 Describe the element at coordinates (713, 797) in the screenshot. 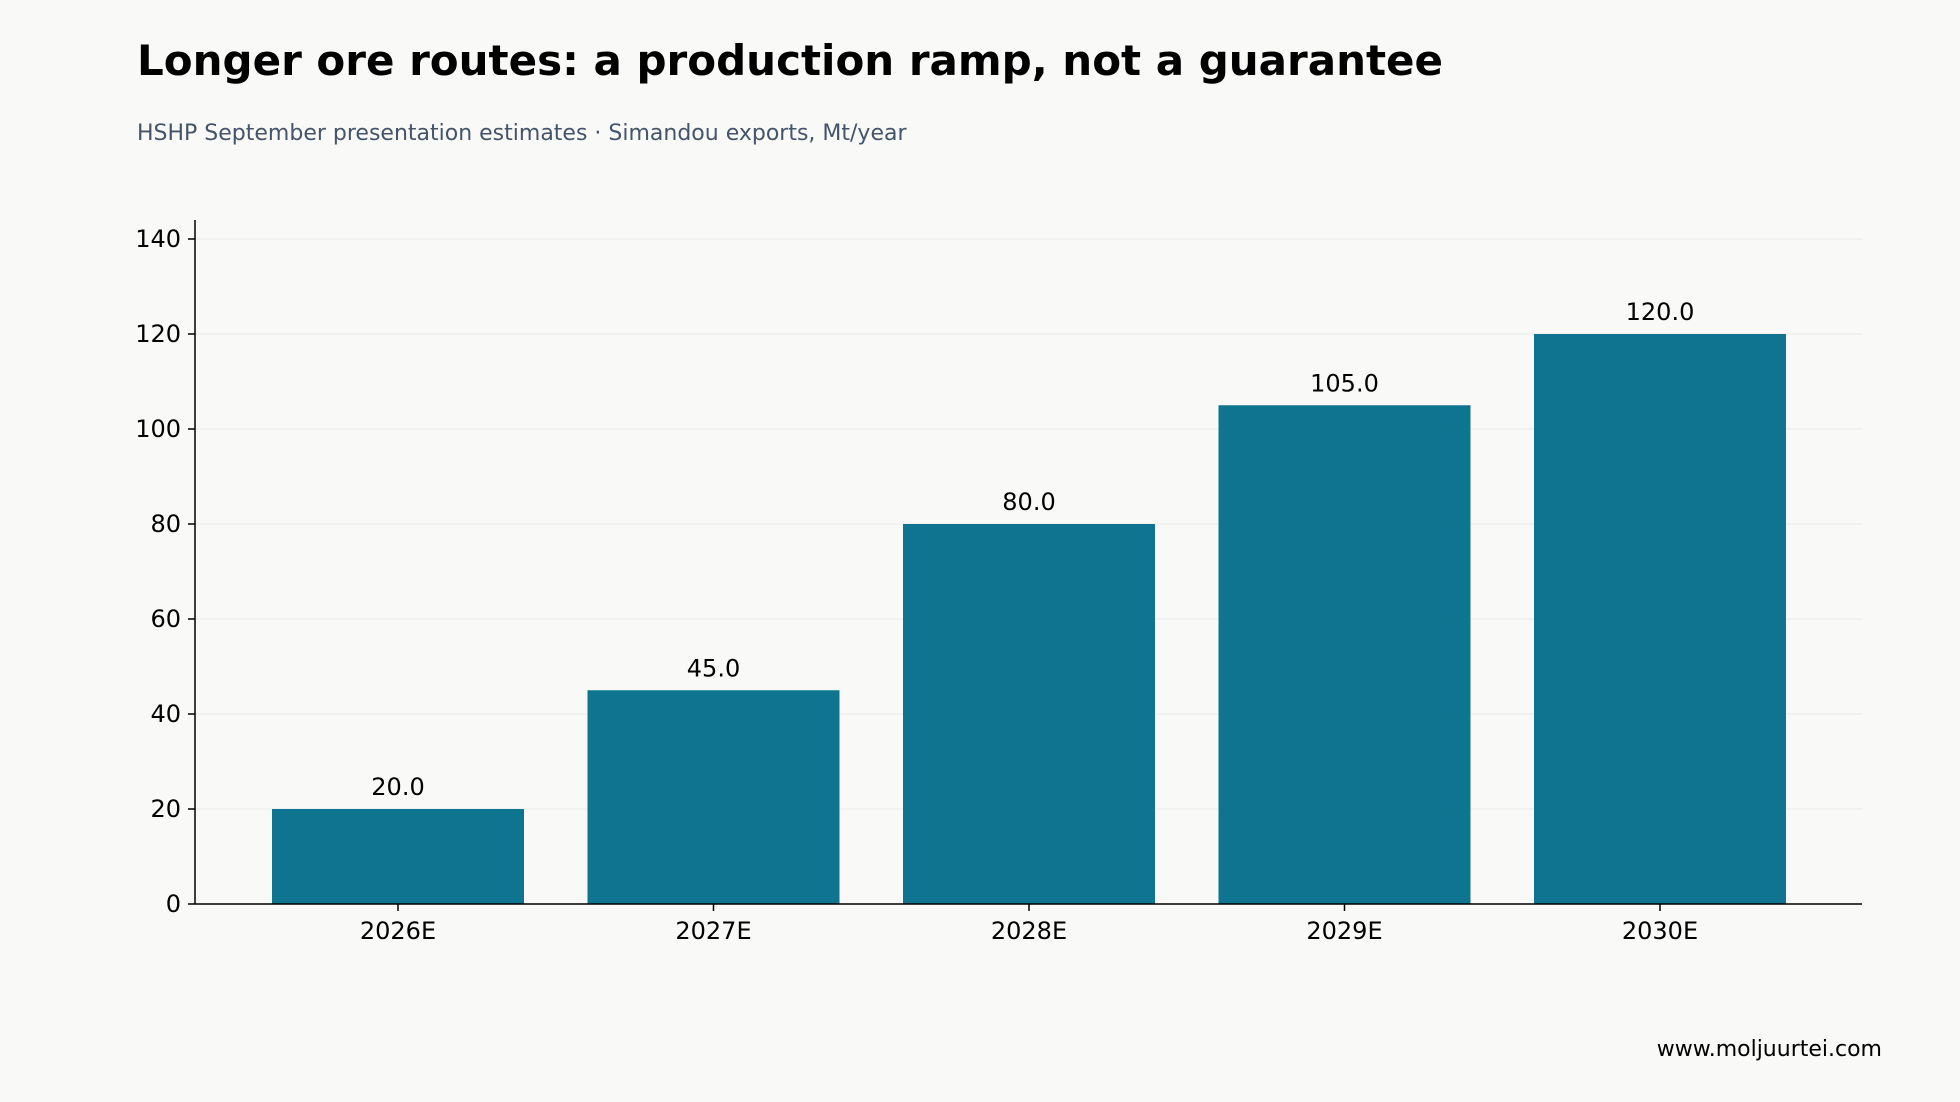

I see `bar-2027e` at that location.